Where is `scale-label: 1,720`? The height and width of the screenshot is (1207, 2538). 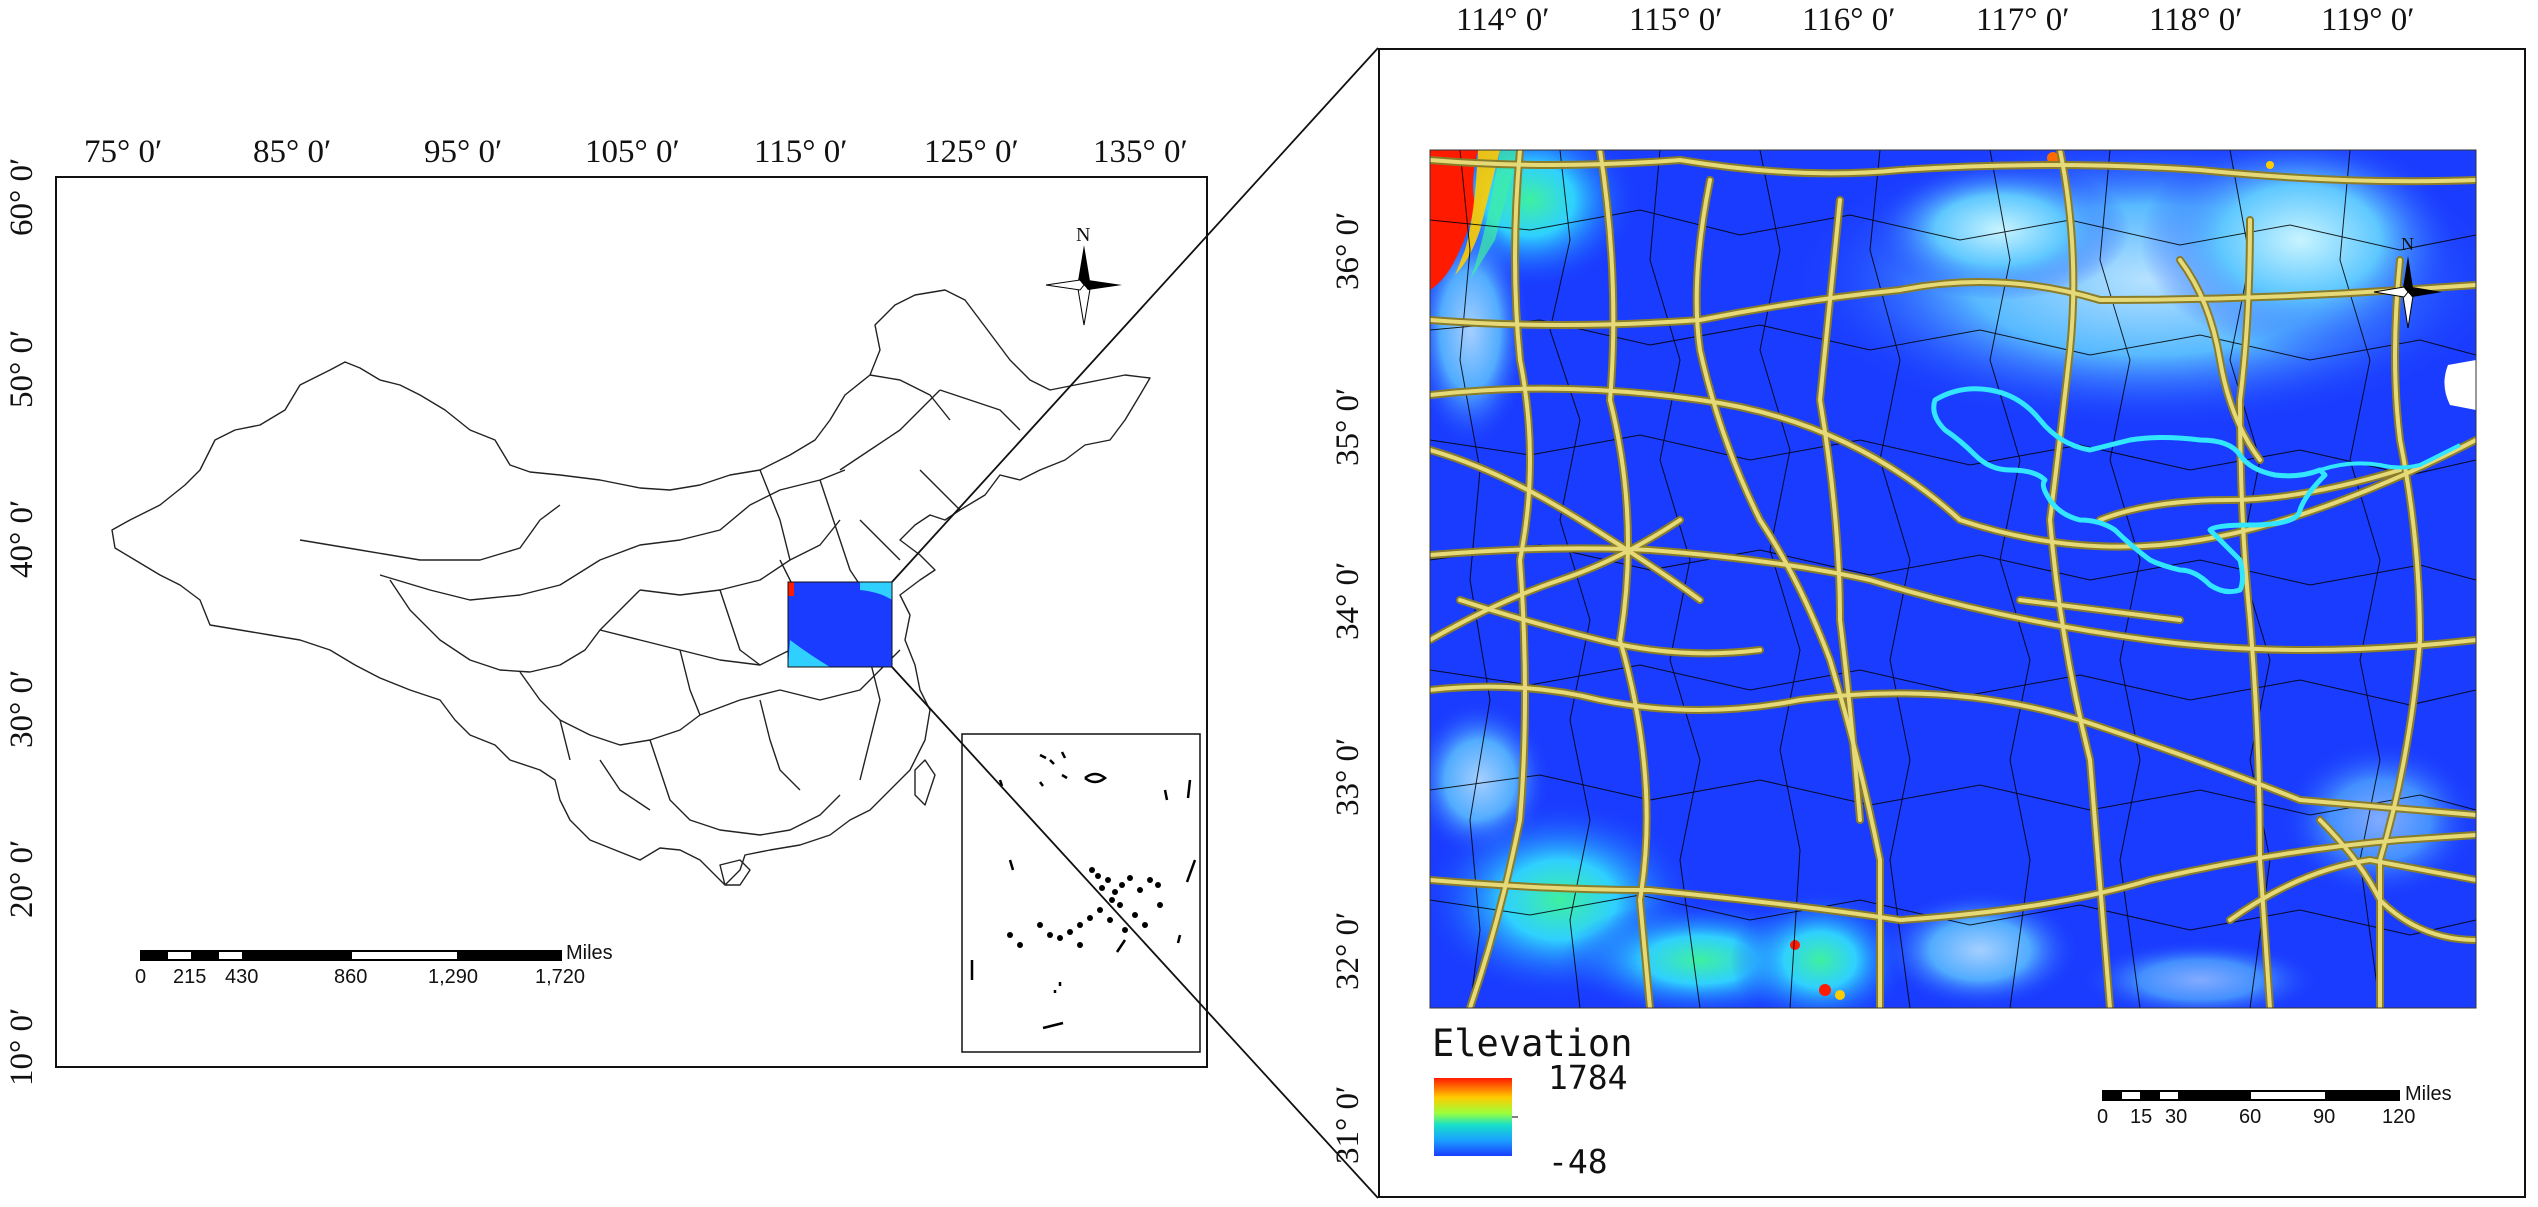 scale-label: 1,720 is located at coordinates (560, 977).